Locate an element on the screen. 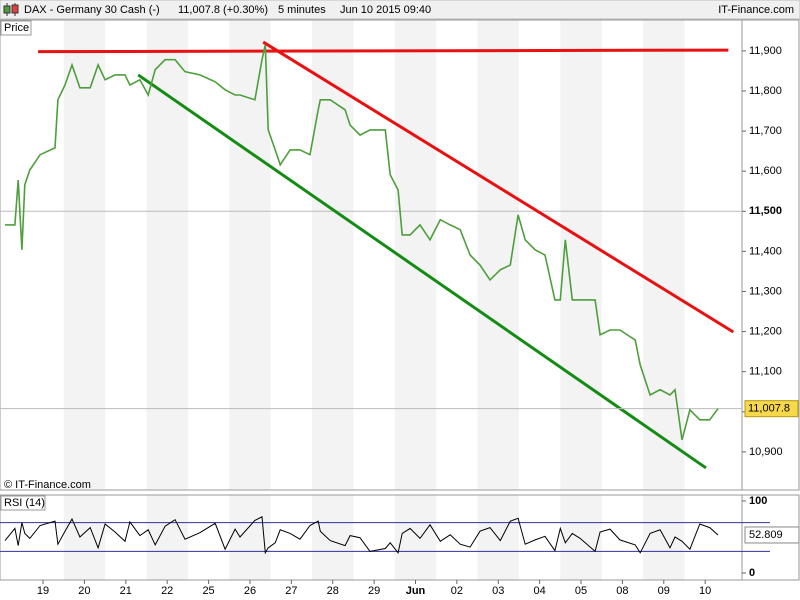 The width and height of the screenshot is (800, 600). x-tick-label: 25 is located at coordinates (208, 591).